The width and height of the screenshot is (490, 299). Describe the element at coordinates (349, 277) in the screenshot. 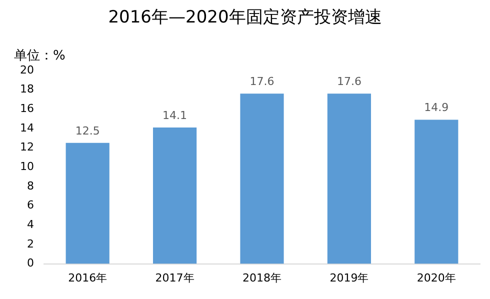

I see `x-tick-label: 2019年` at that location.